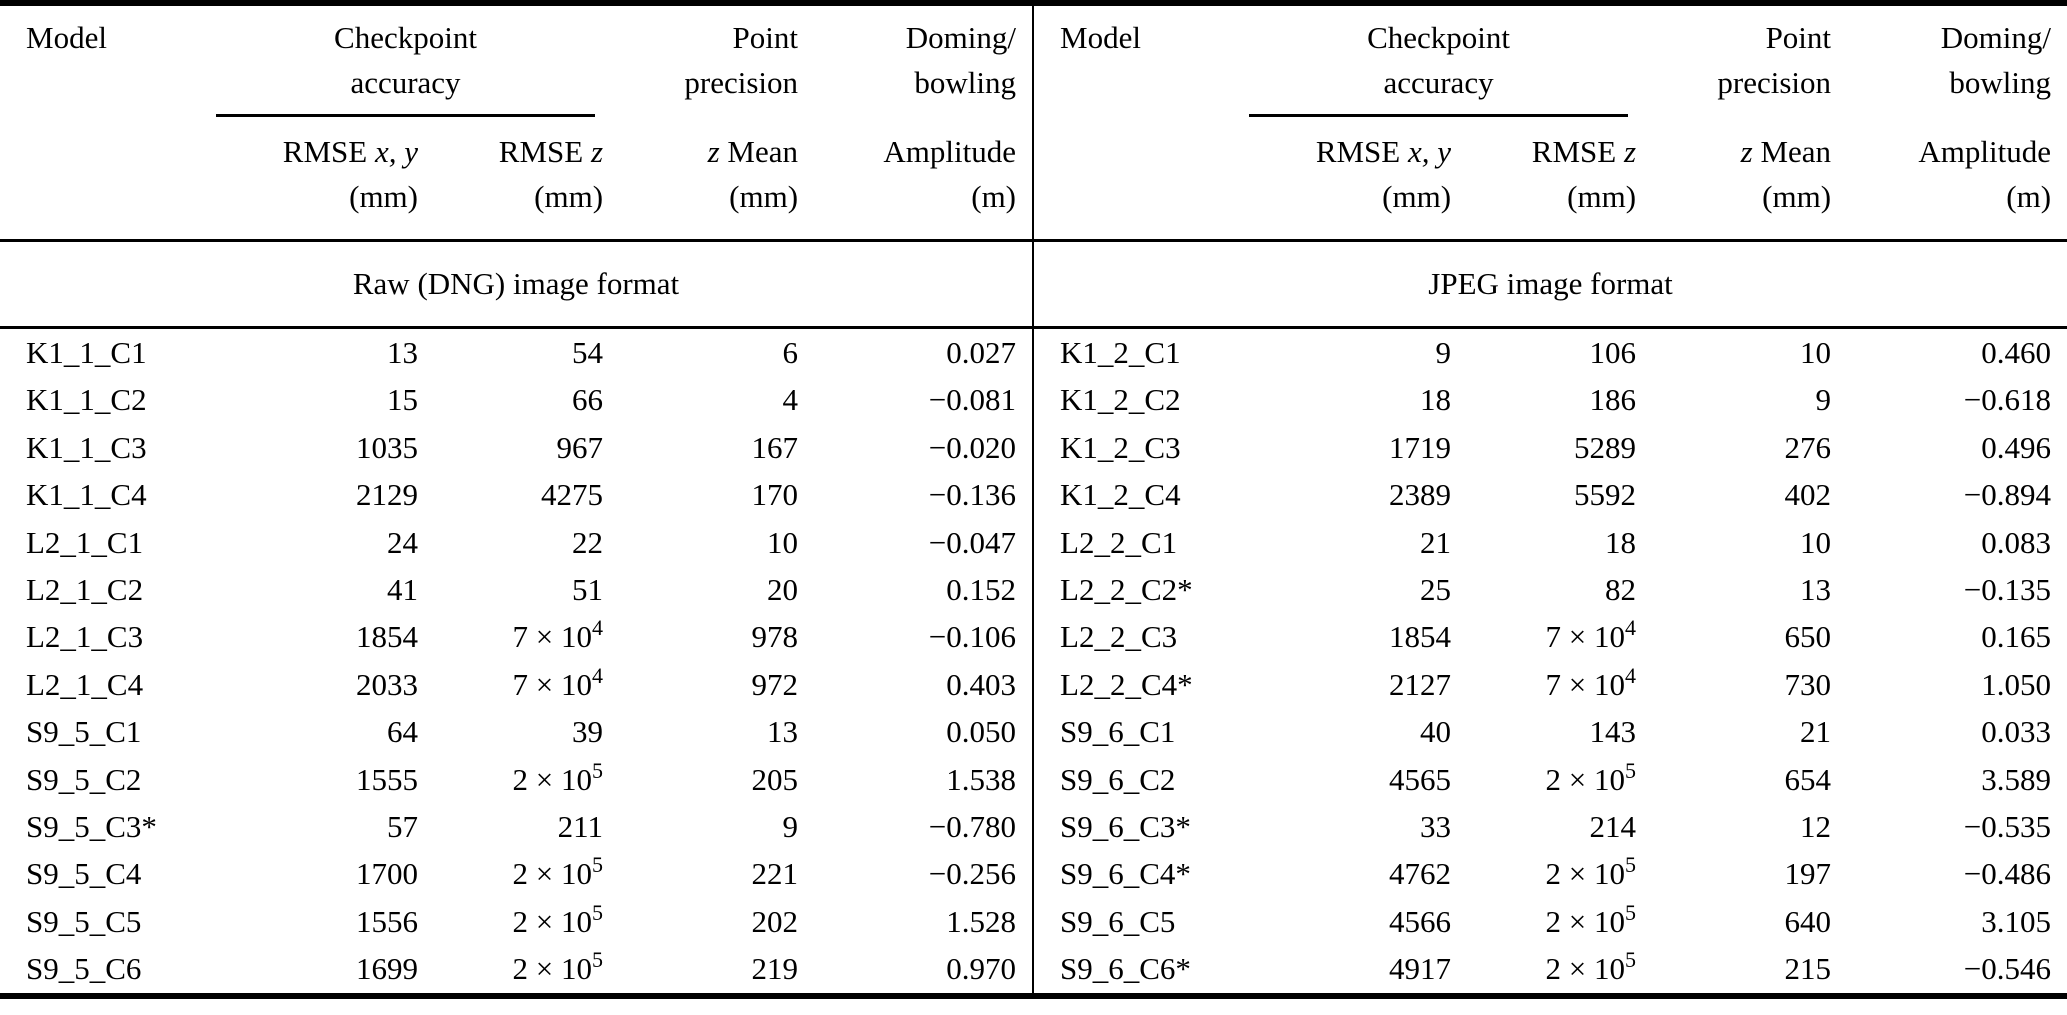 The image size is (2067, 1015). I want to click on z-mean-cell: 6, so click(790, 352).